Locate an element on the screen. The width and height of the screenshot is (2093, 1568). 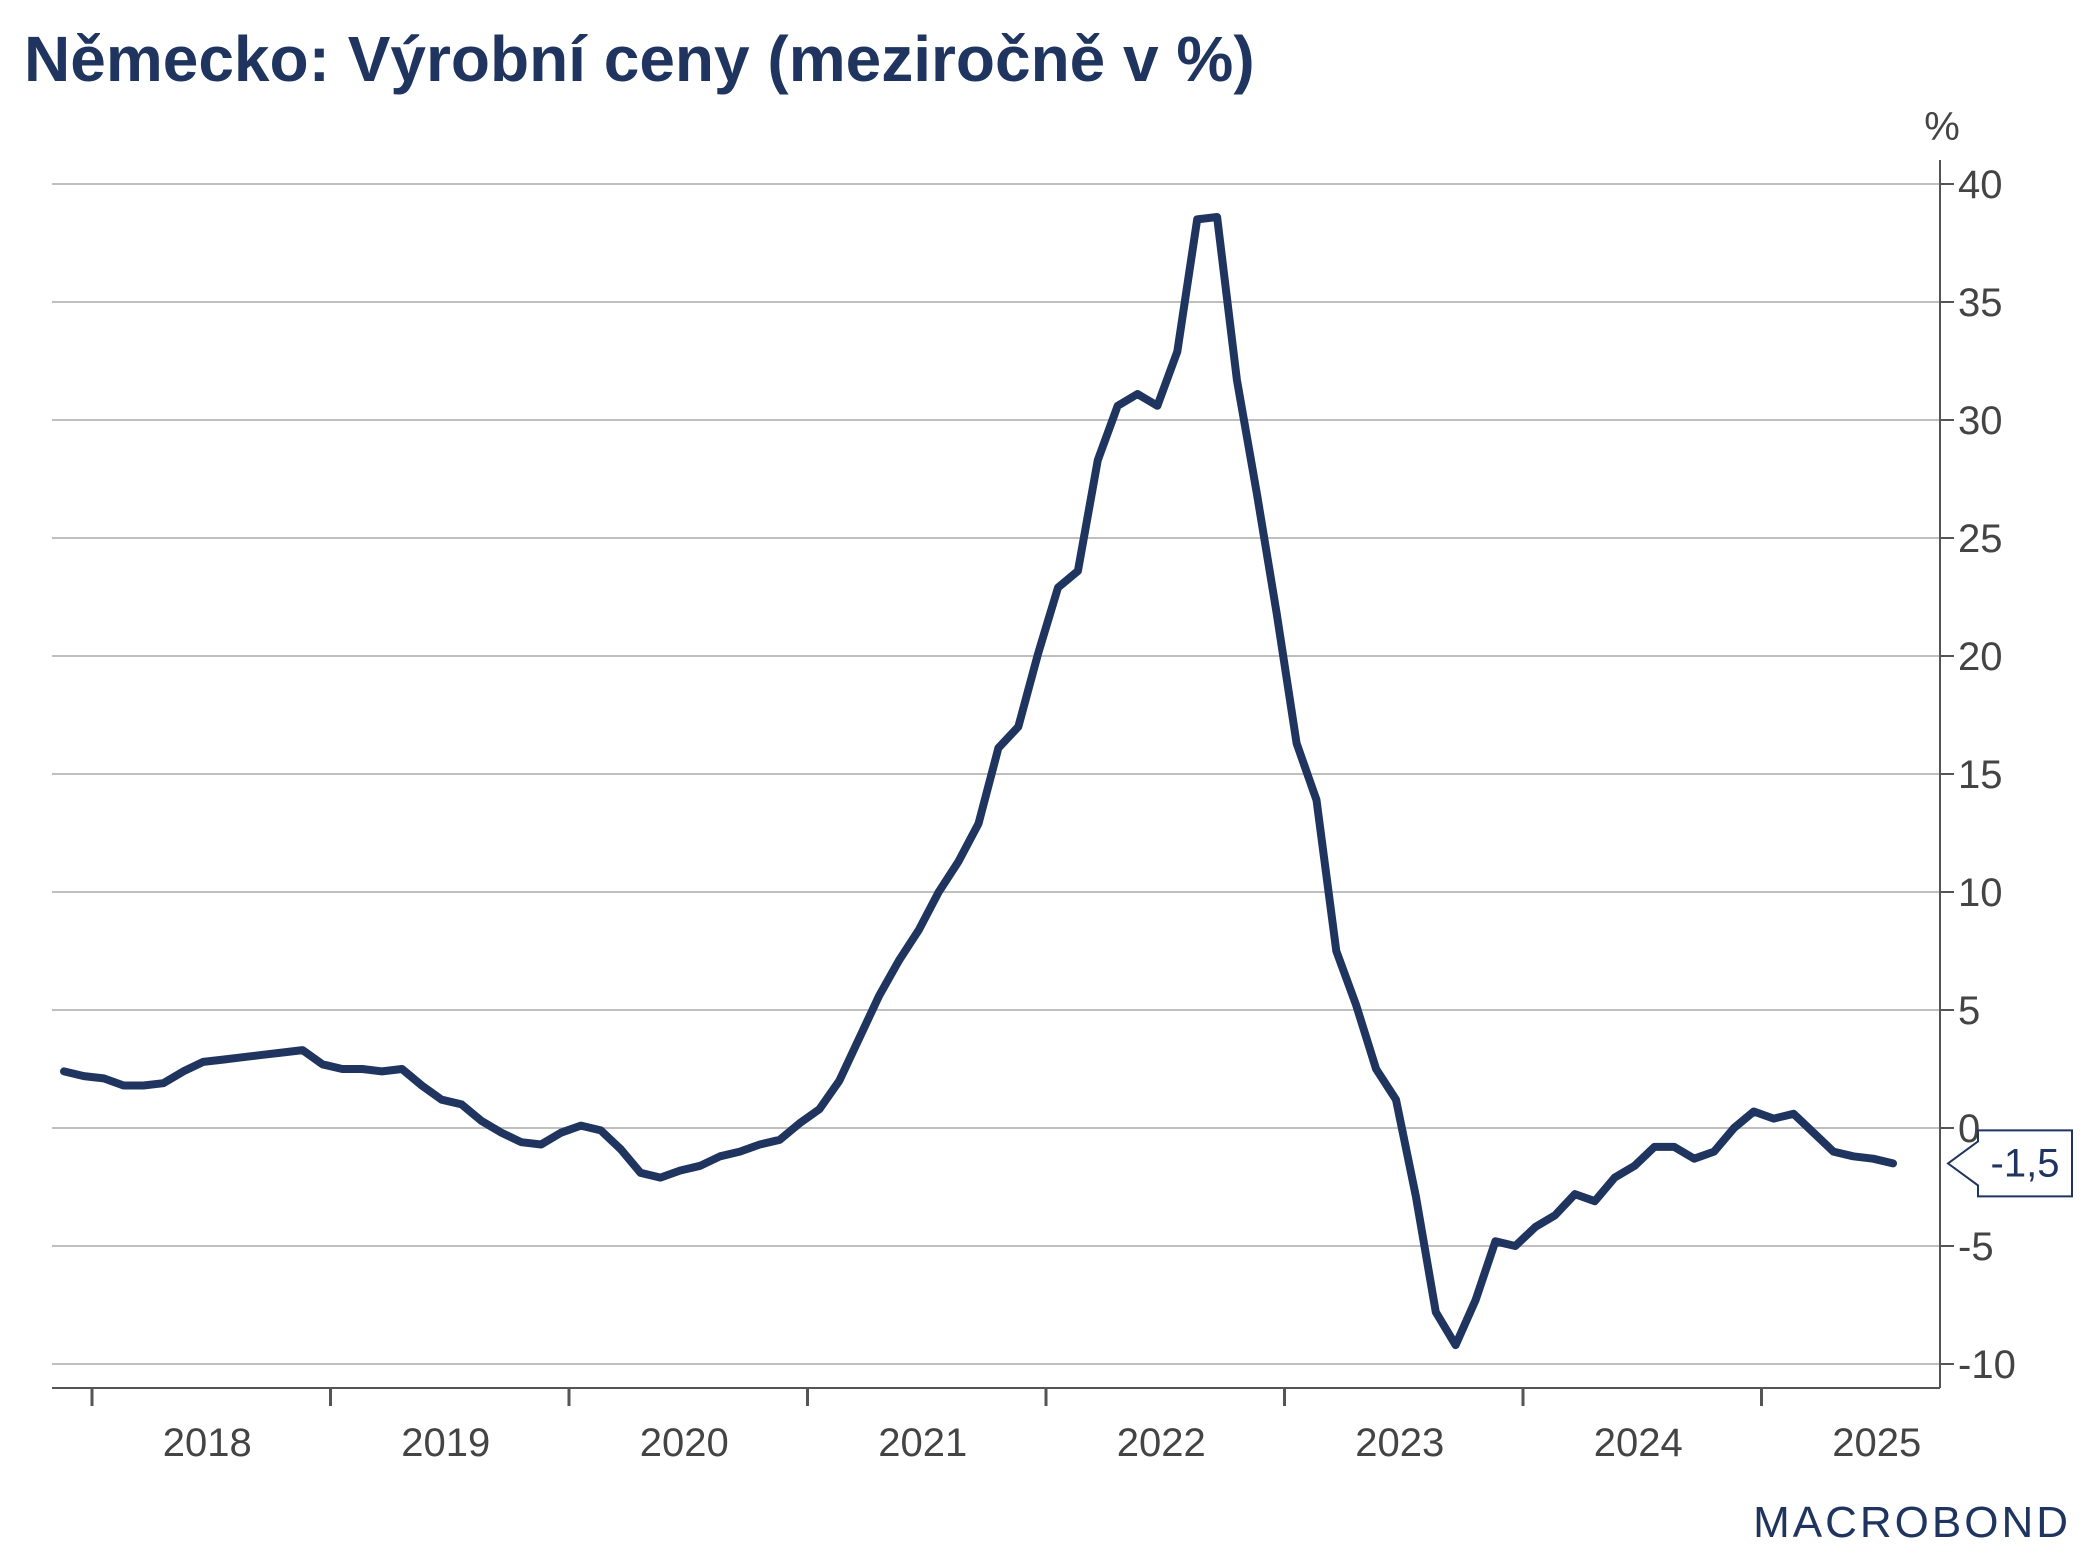
last-value-label: -1,5 is located at coordinates (2009, 1163).